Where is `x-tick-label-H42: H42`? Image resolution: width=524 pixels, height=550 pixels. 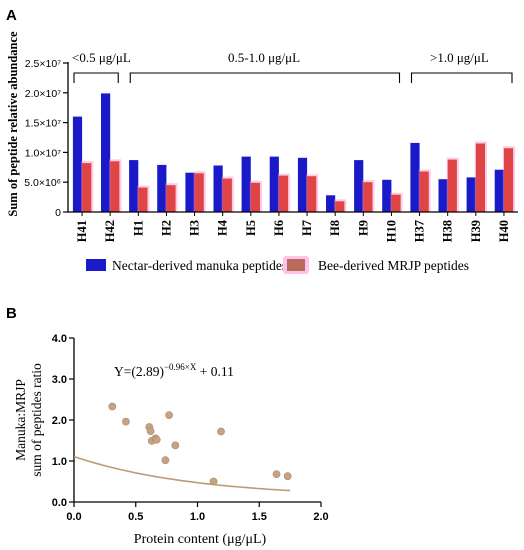
x-tick-label-H42: H42 is located at coordinates (110, 231).